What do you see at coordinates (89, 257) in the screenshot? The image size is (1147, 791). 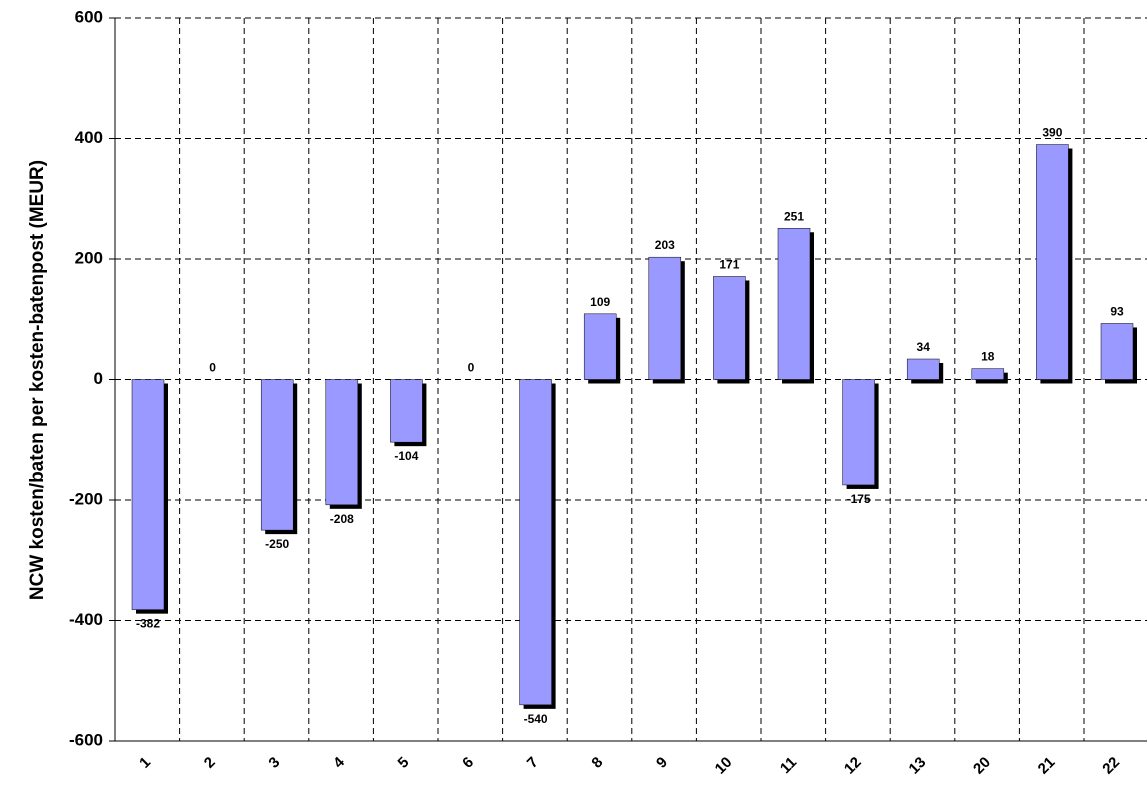 I see `y-tick-label: 200` at bounding box center [89, 257].